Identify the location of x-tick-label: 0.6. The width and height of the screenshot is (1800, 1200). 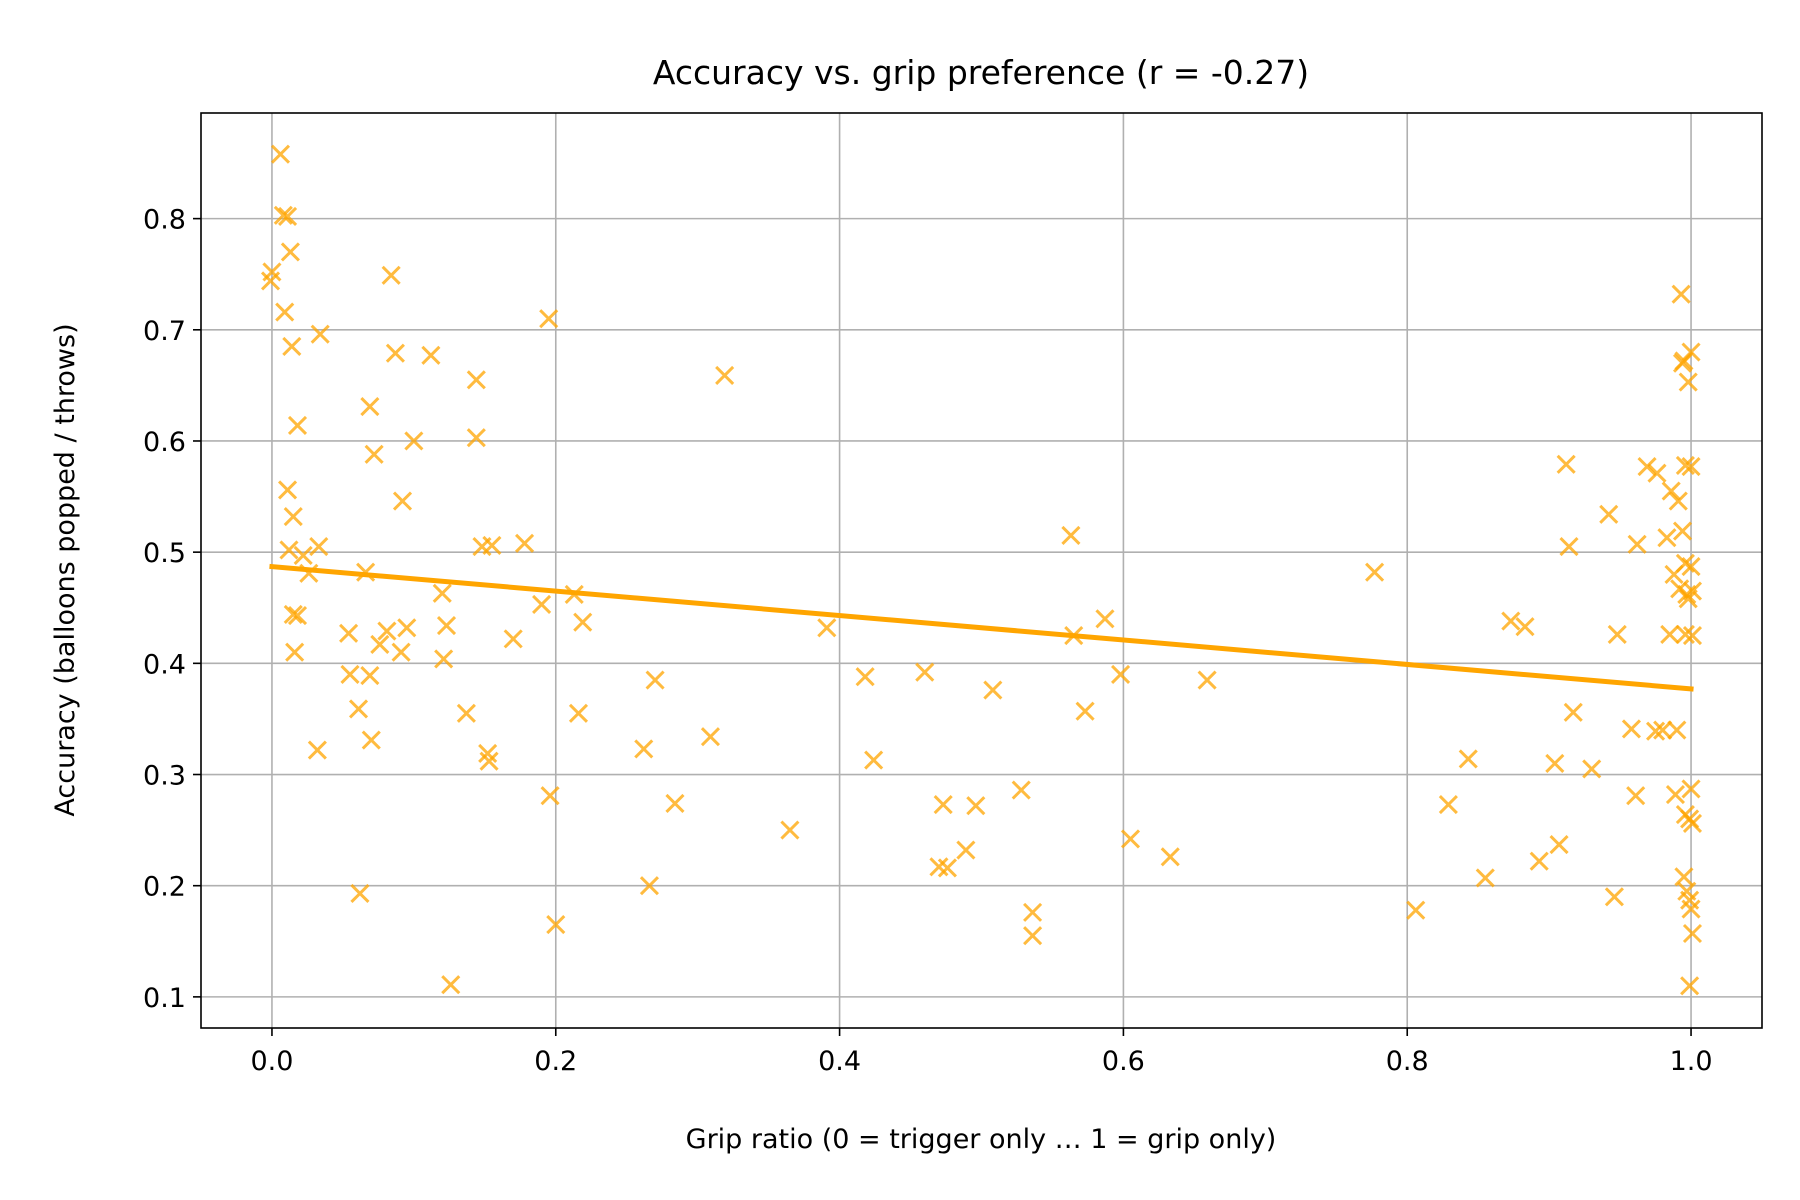
(1123, 1061).